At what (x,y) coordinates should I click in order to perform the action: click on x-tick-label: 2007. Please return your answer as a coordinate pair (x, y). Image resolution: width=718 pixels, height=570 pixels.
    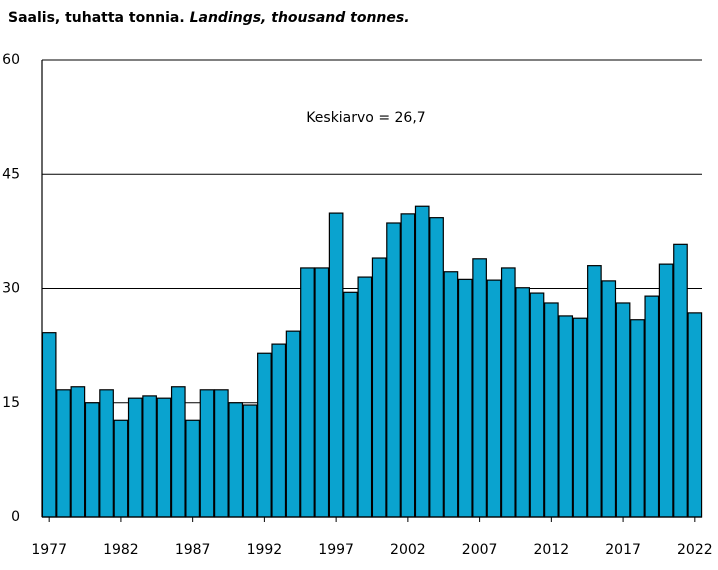
    Looking at the image, I should click on (480, 550).